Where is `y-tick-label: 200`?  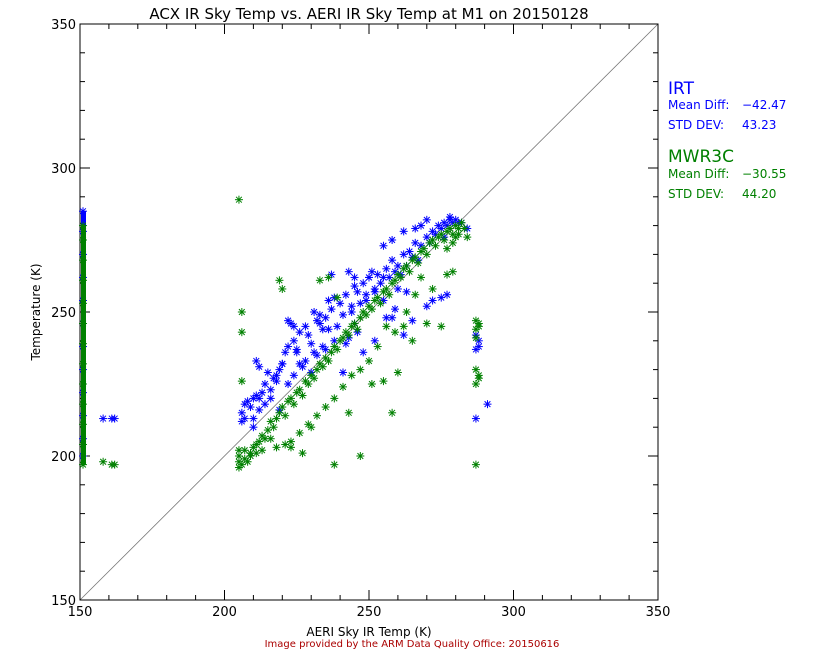 y-tick-label: 200 is located at coordinates (63, 457).